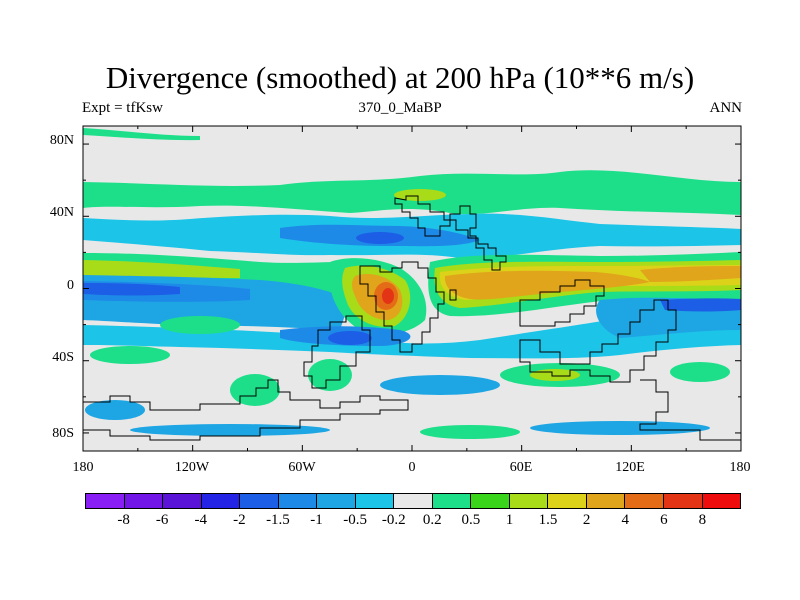 This screenshot has width=800, height=600. Describe the element at coordinates (201, 520) in the screenshot. I see `colorbar-label: -4` at that location.